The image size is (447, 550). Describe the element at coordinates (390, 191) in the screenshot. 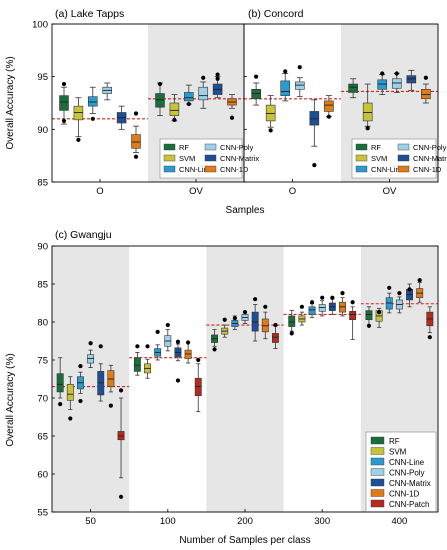

I see `panel-b-xtick-label-ov: OV` at that location.